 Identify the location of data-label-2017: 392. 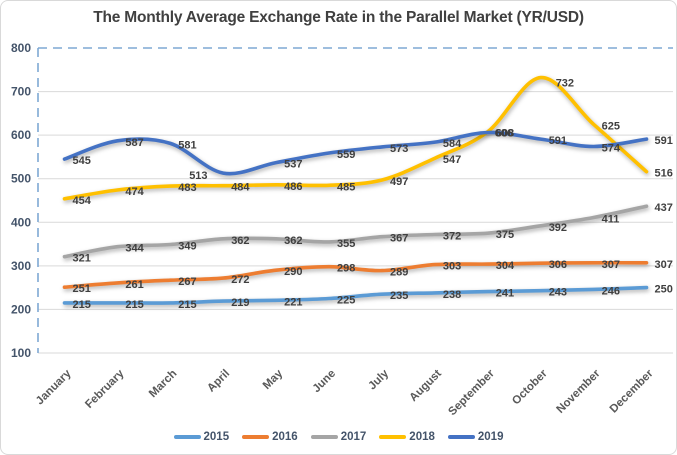
(558, 228).